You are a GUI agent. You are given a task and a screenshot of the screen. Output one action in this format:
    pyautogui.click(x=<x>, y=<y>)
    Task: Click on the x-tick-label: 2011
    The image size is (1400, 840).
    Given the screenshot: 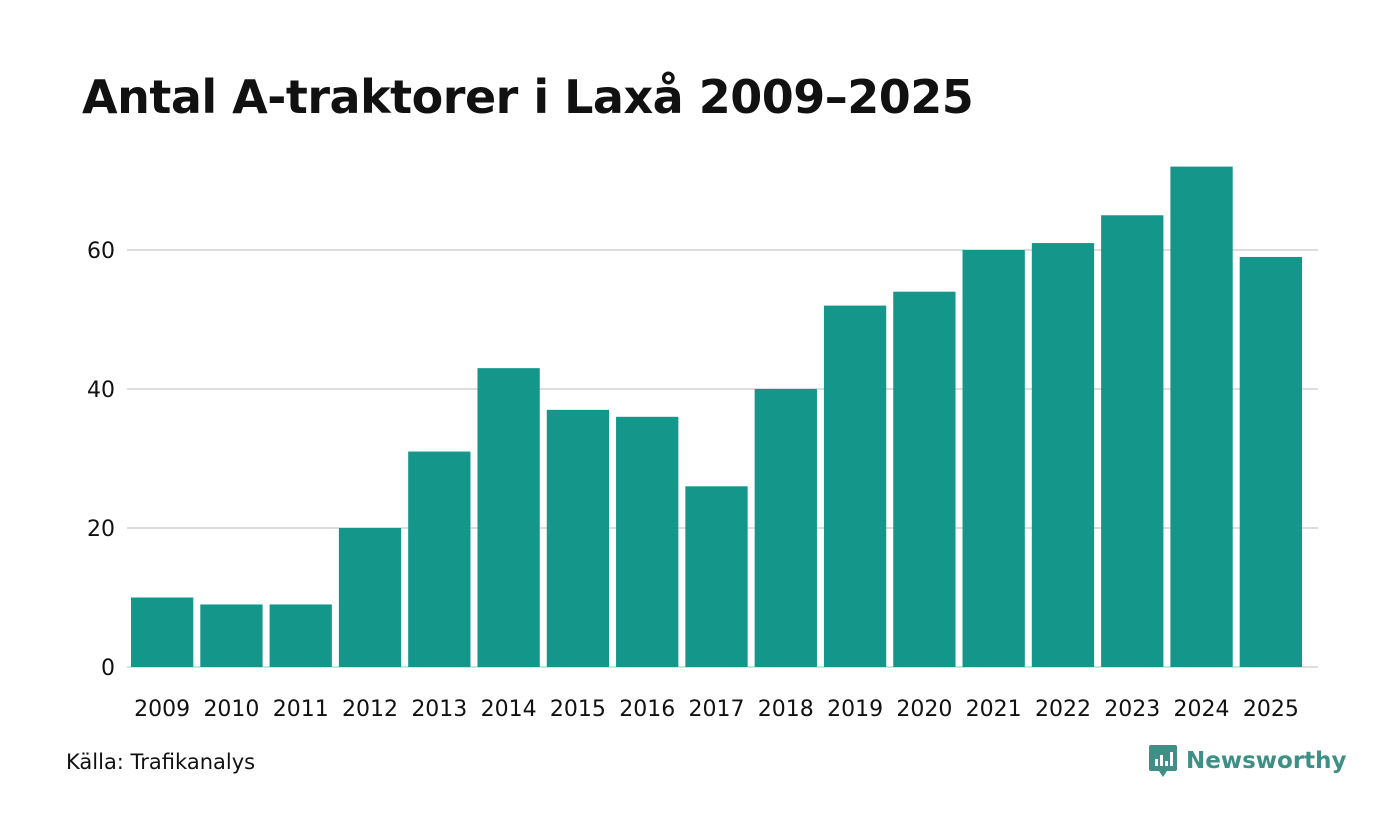 What is the action you would take?
    pyautogui.click(x=301, y=709)
    